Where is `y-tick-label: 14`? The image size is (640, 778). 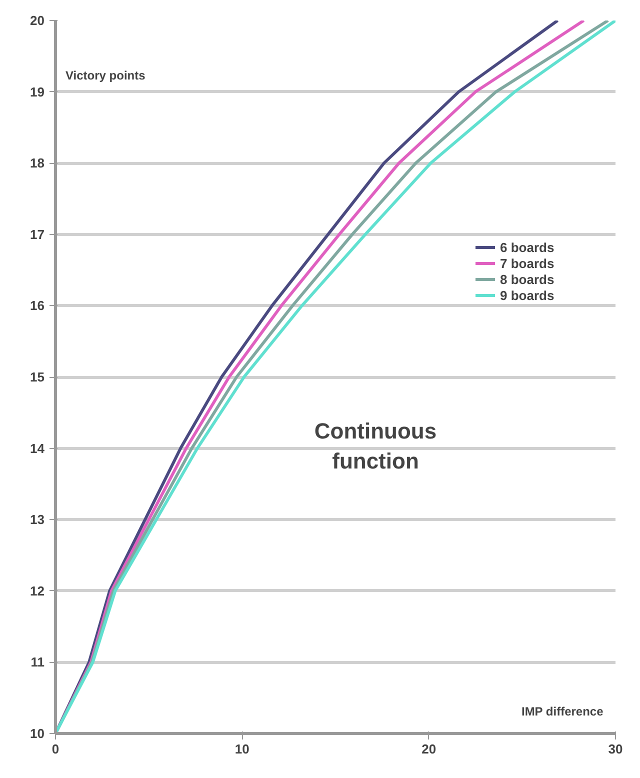 y-tick-label: 14 is located at coordinates (38, 448).